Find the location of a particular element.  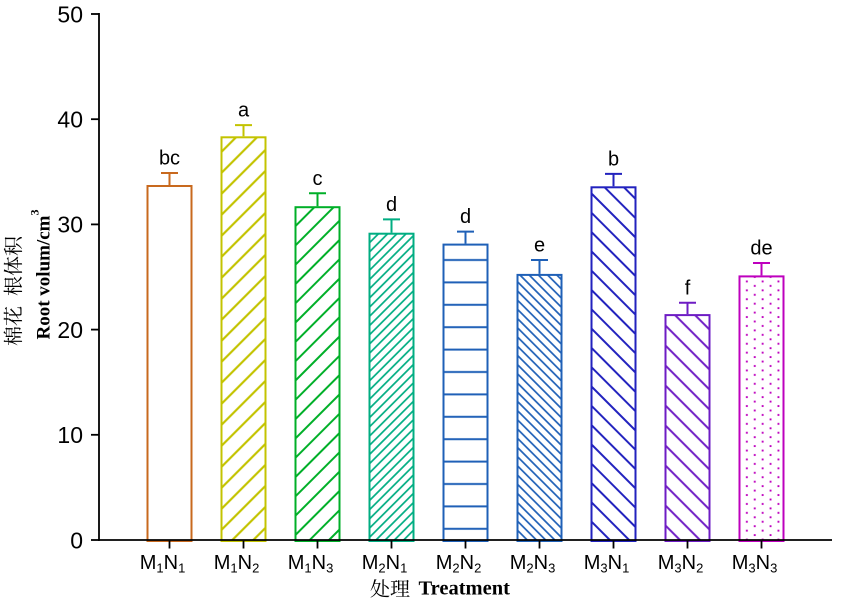

svg-text: M1N1 is located at coordinates (163, 564).